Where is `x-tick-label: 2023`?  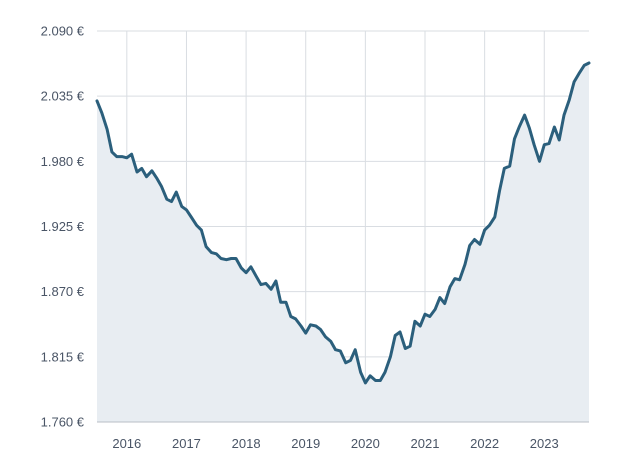 x-tick-label: 2023 is located at coordinates (544, 443).